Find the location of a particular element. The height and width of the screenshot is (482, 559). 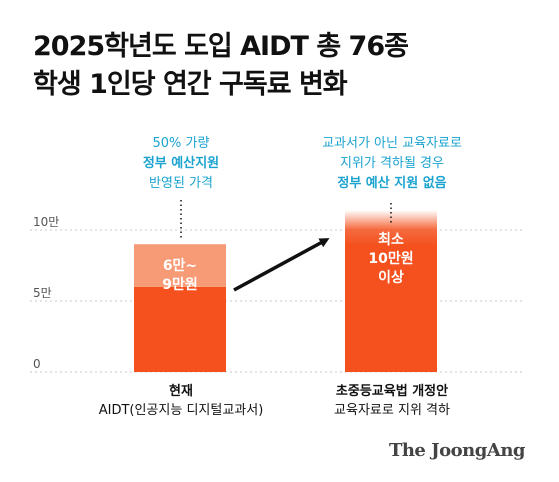

chart-title: 2025학년도 도입 AIDT 총 76종 학생 1인당 연간 구독료 변화 is located at coordinates (221, 66).